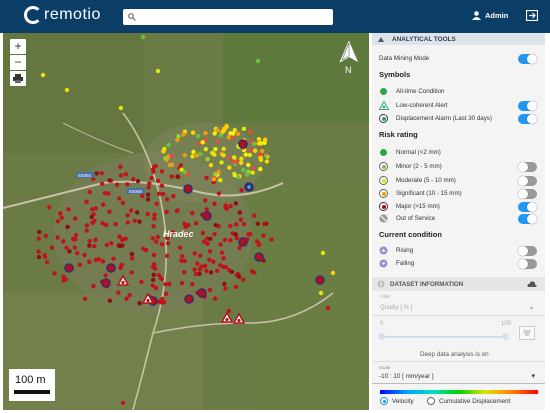 The height and width of the screenshot is (413, 550). I want to click on significant-toggle, so click(527, 194).